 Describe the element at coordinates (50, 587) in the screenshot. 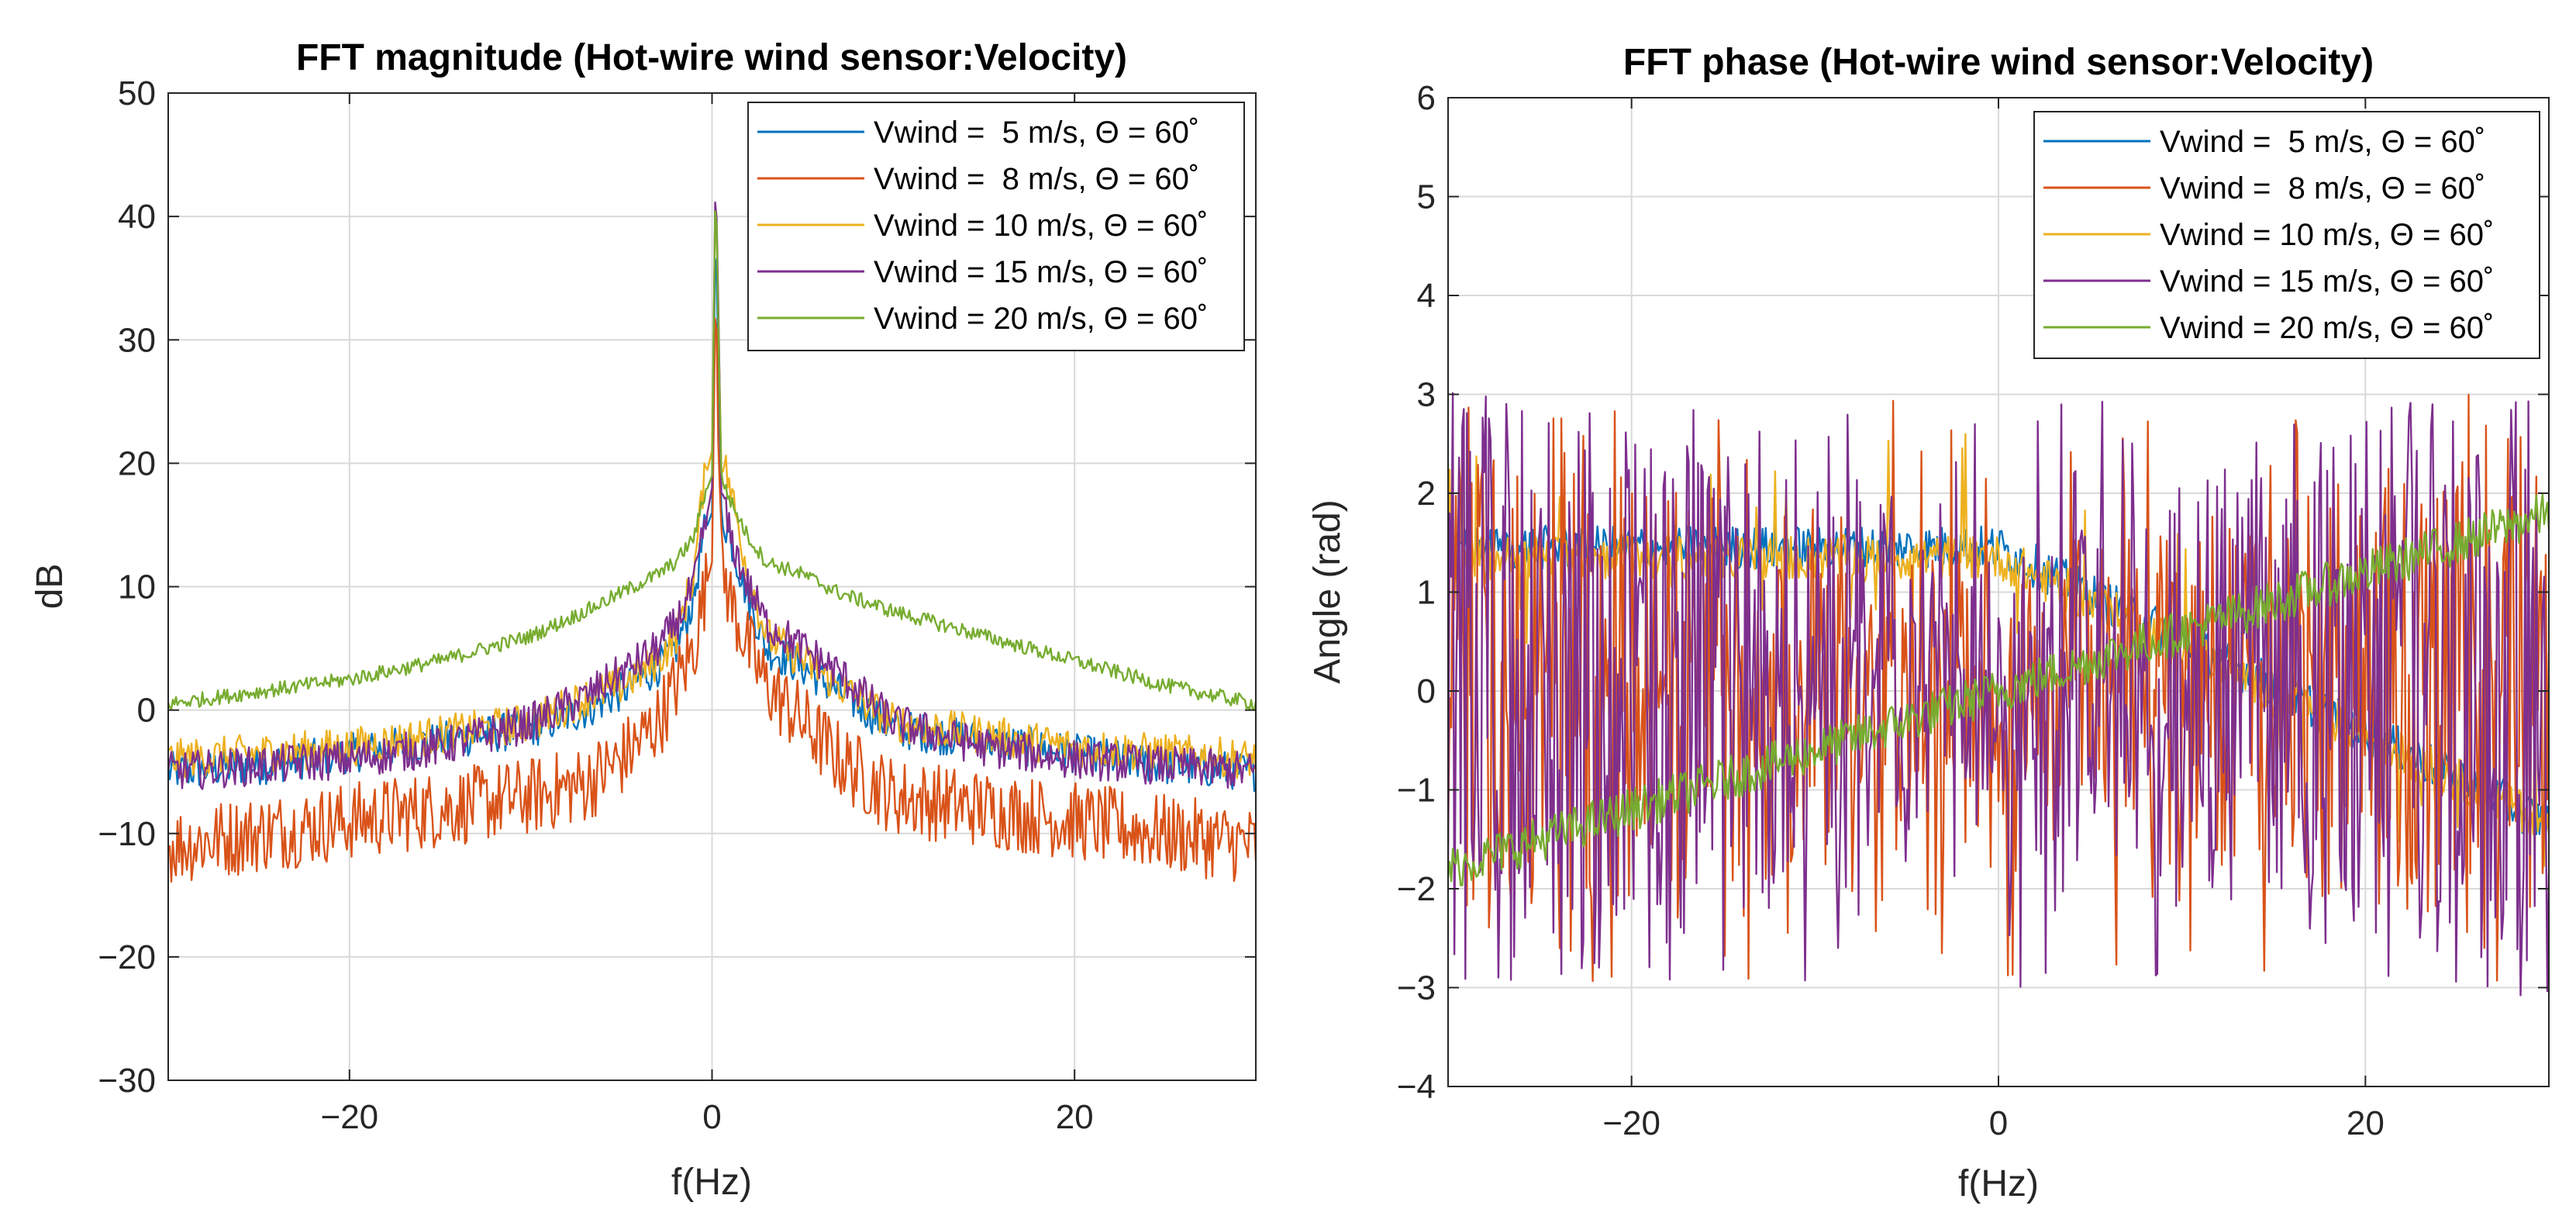

I see `y-axis-label: dB` at that location.